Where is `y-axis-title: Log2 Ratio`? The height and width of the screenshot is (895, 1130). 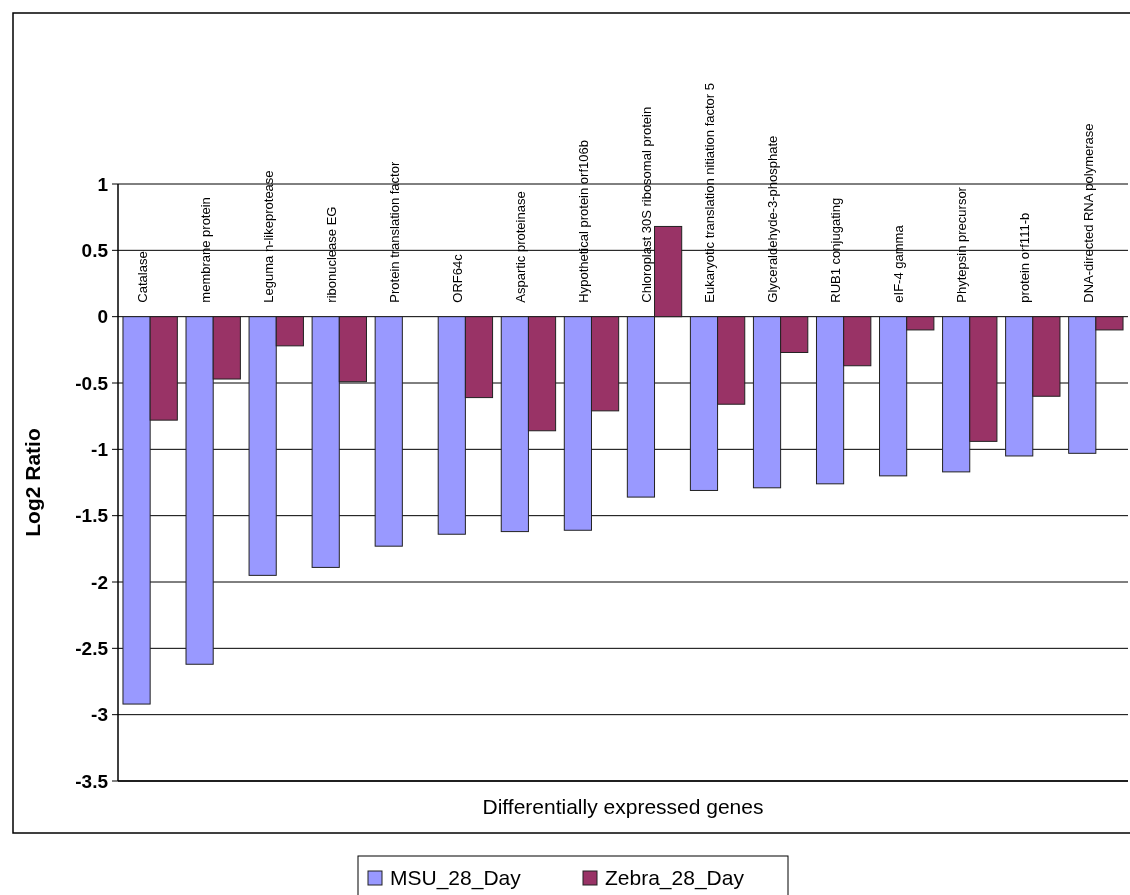
y-axis-title: Log2 Ratio is located at coordinates (32, 482).